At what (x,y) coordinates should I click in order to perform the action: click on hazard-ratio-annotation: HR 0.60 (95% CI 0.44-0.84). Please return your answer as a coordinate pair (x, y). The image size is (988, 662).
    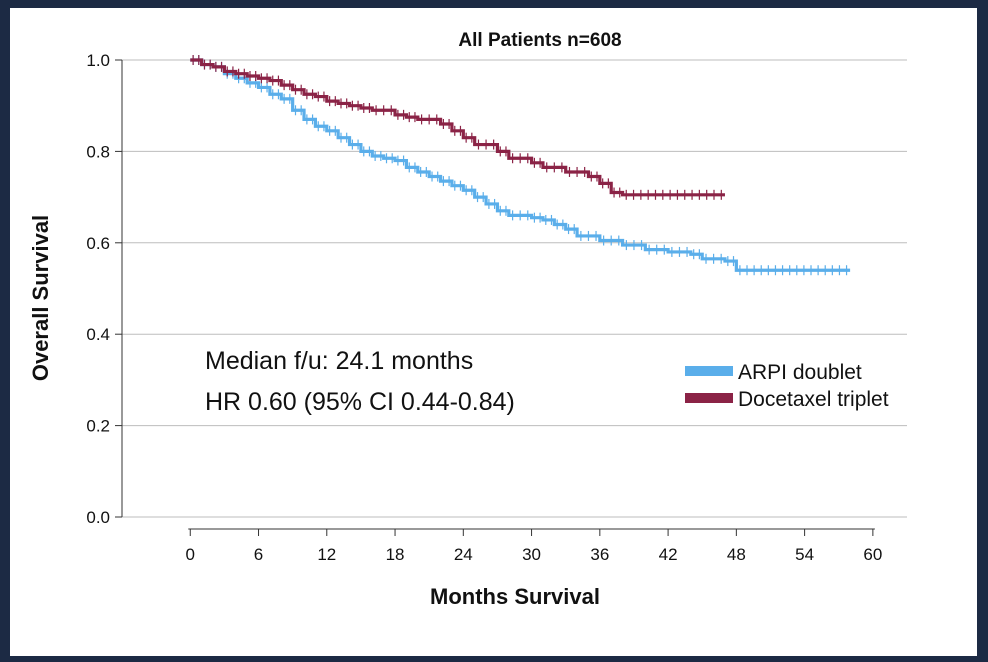
    Looking at the image, I should click on (360, 402).